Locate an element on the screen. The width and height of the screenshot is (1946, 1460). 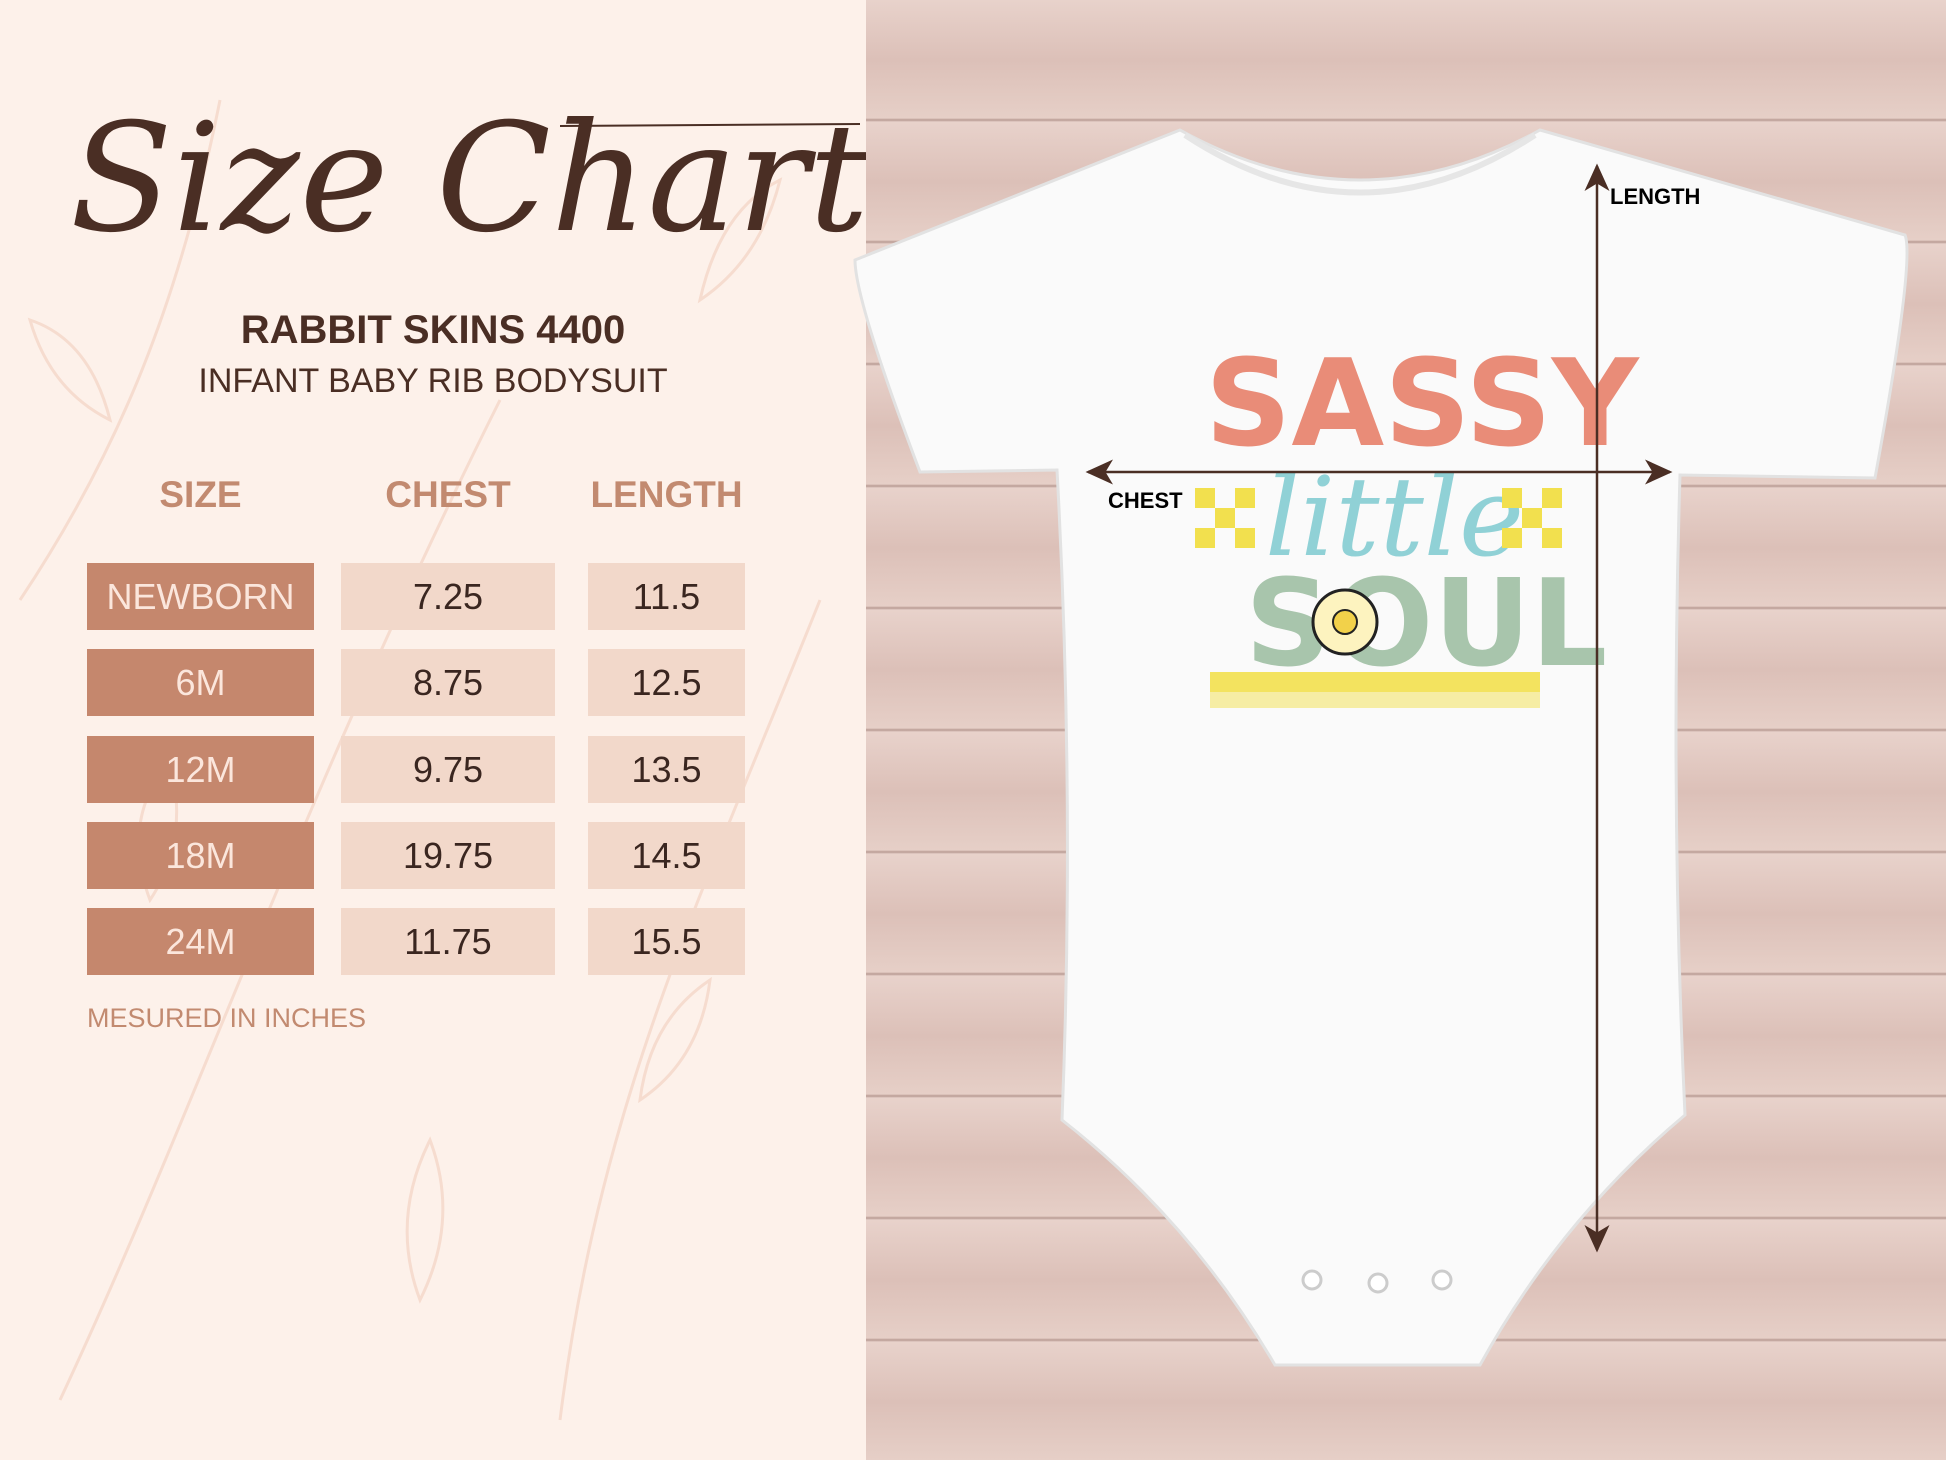
brand-name: RABBIT SKINS 4400 is located at coordinates (433, 330).